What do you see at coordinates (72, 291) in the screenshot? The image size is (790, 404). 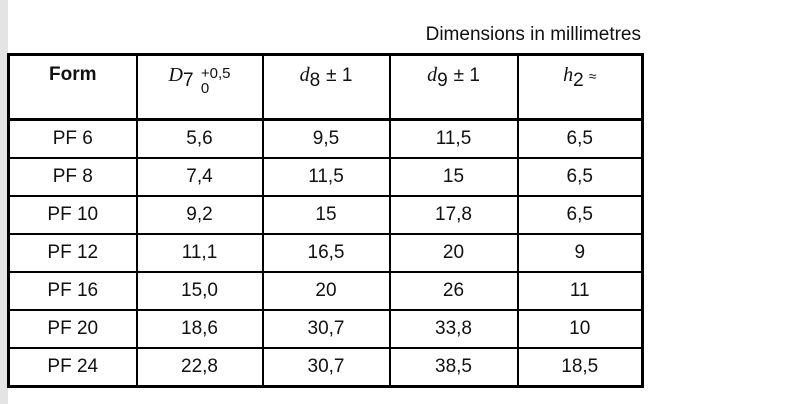 I see `cell-form: PF 16` at bounding box center [72, 291].